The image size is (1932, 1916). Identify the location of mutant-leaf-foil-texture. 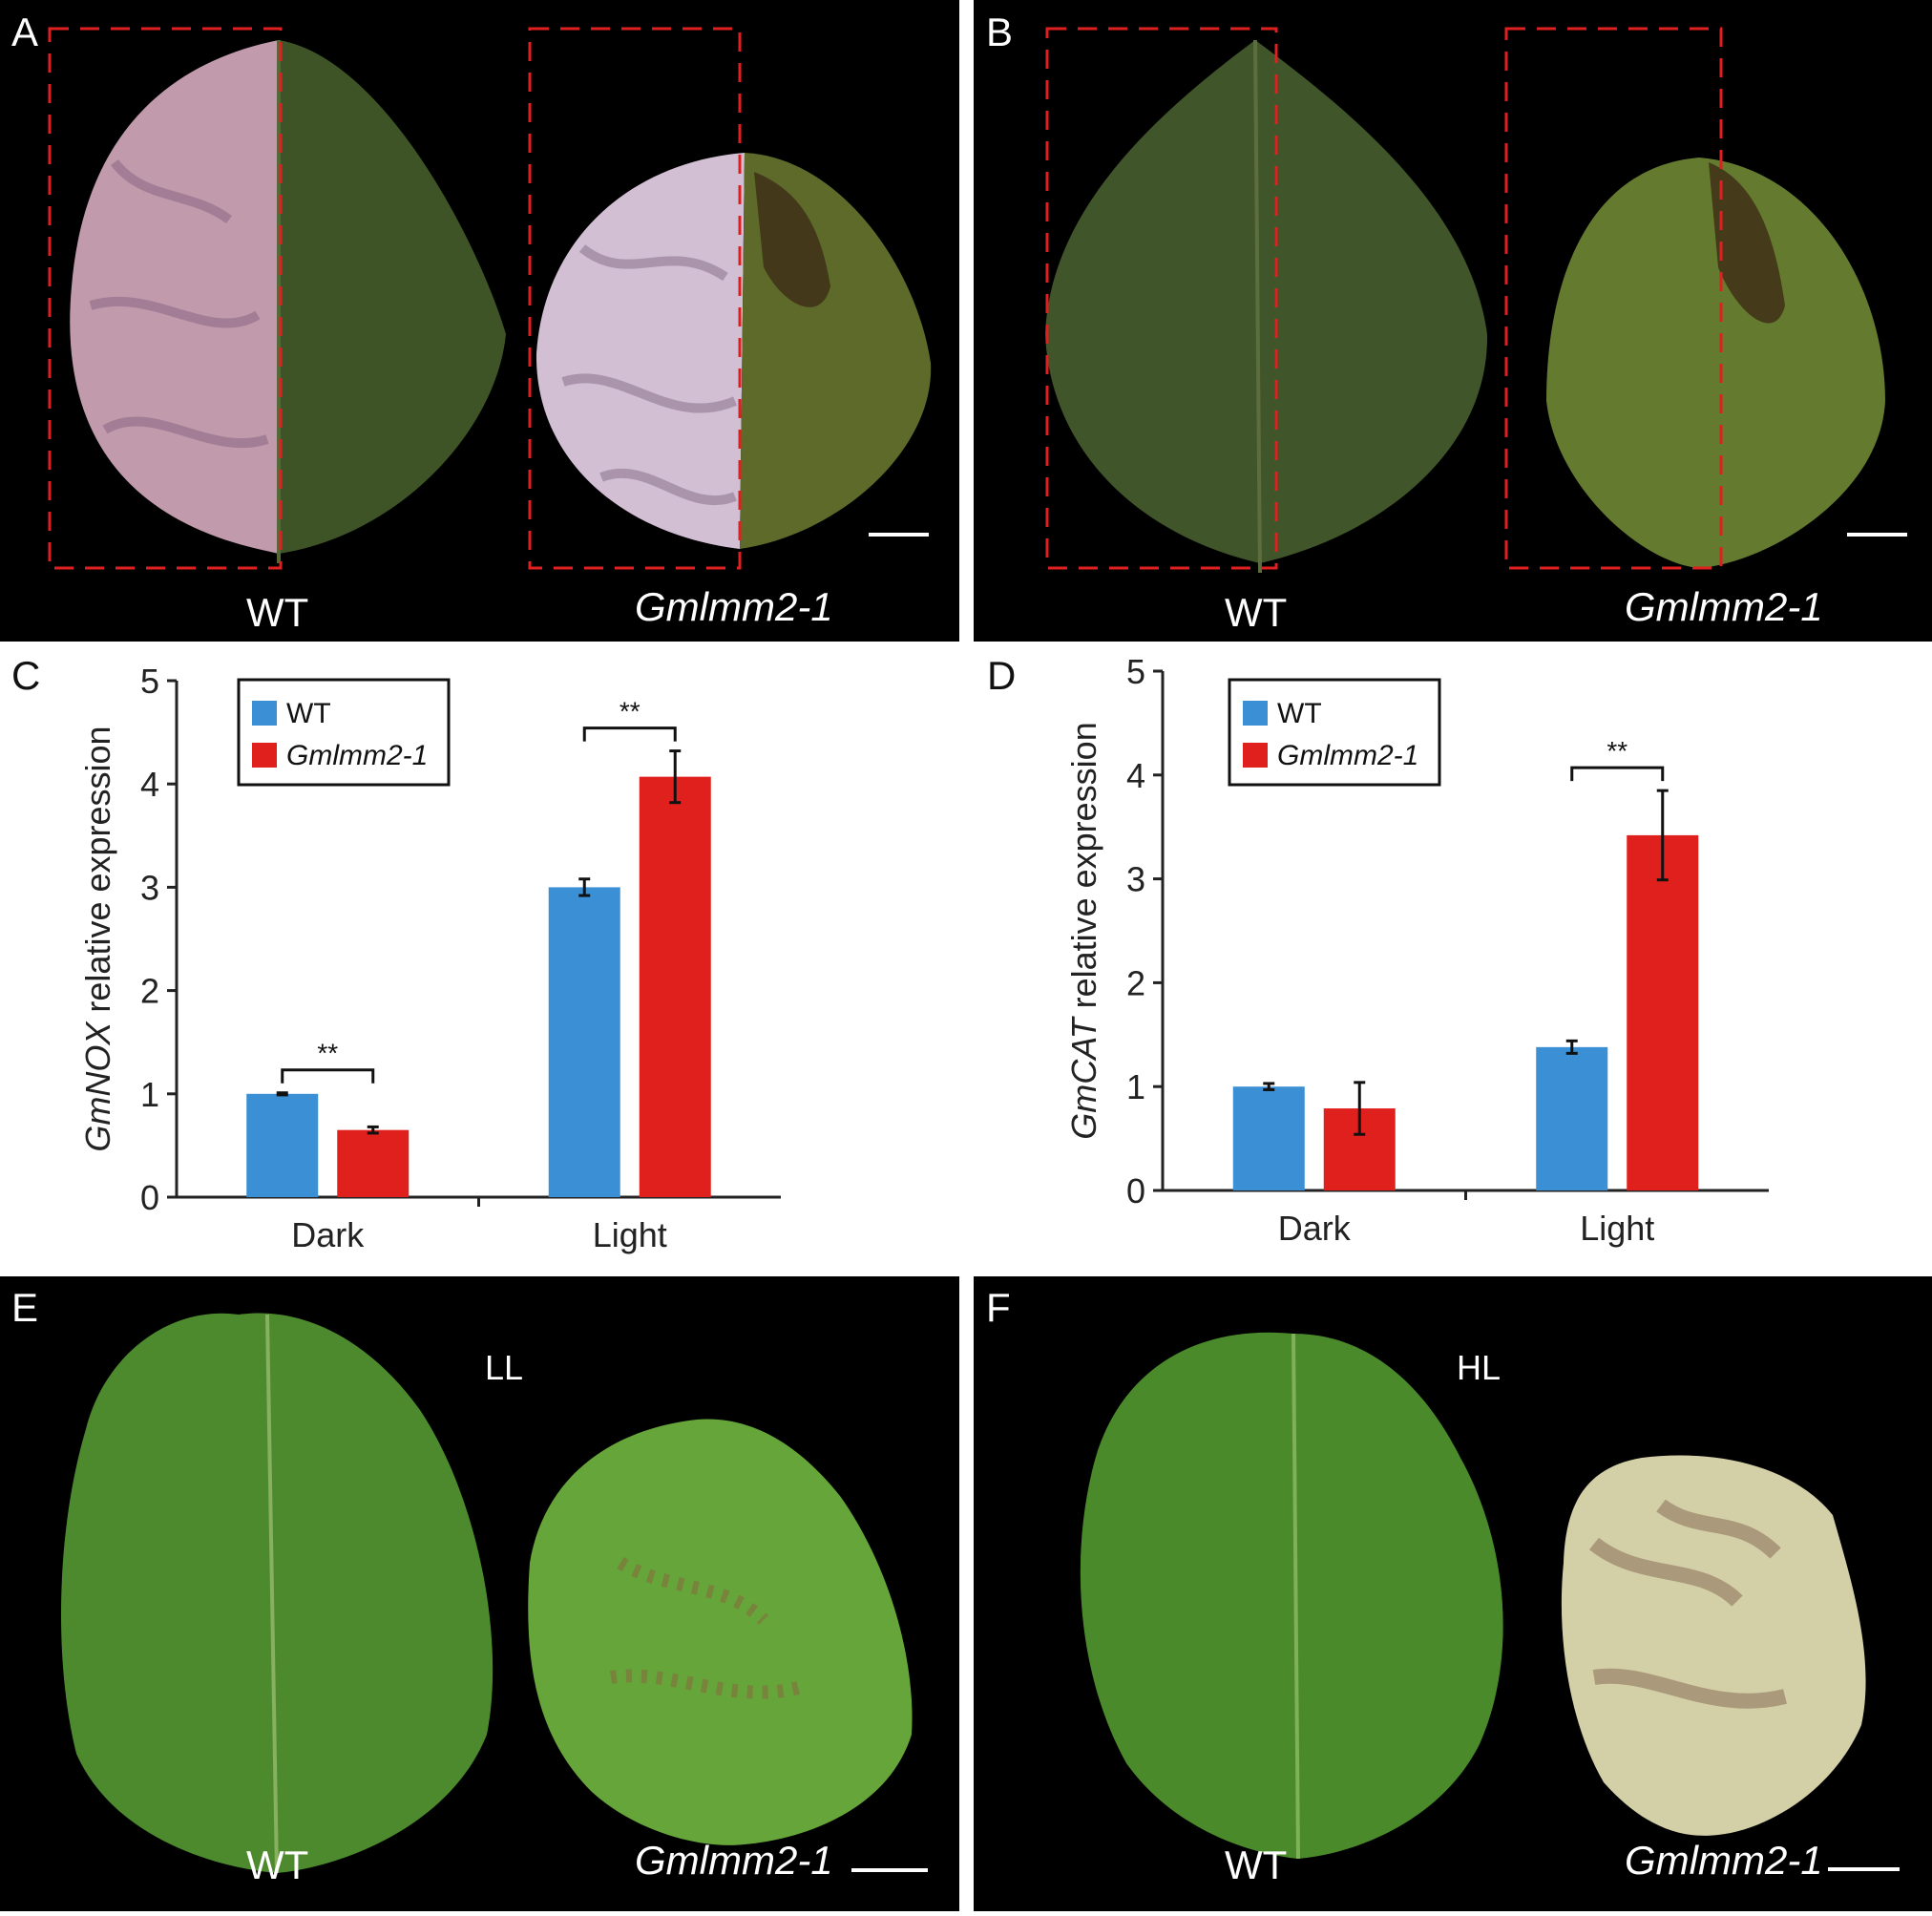
(649, 375).